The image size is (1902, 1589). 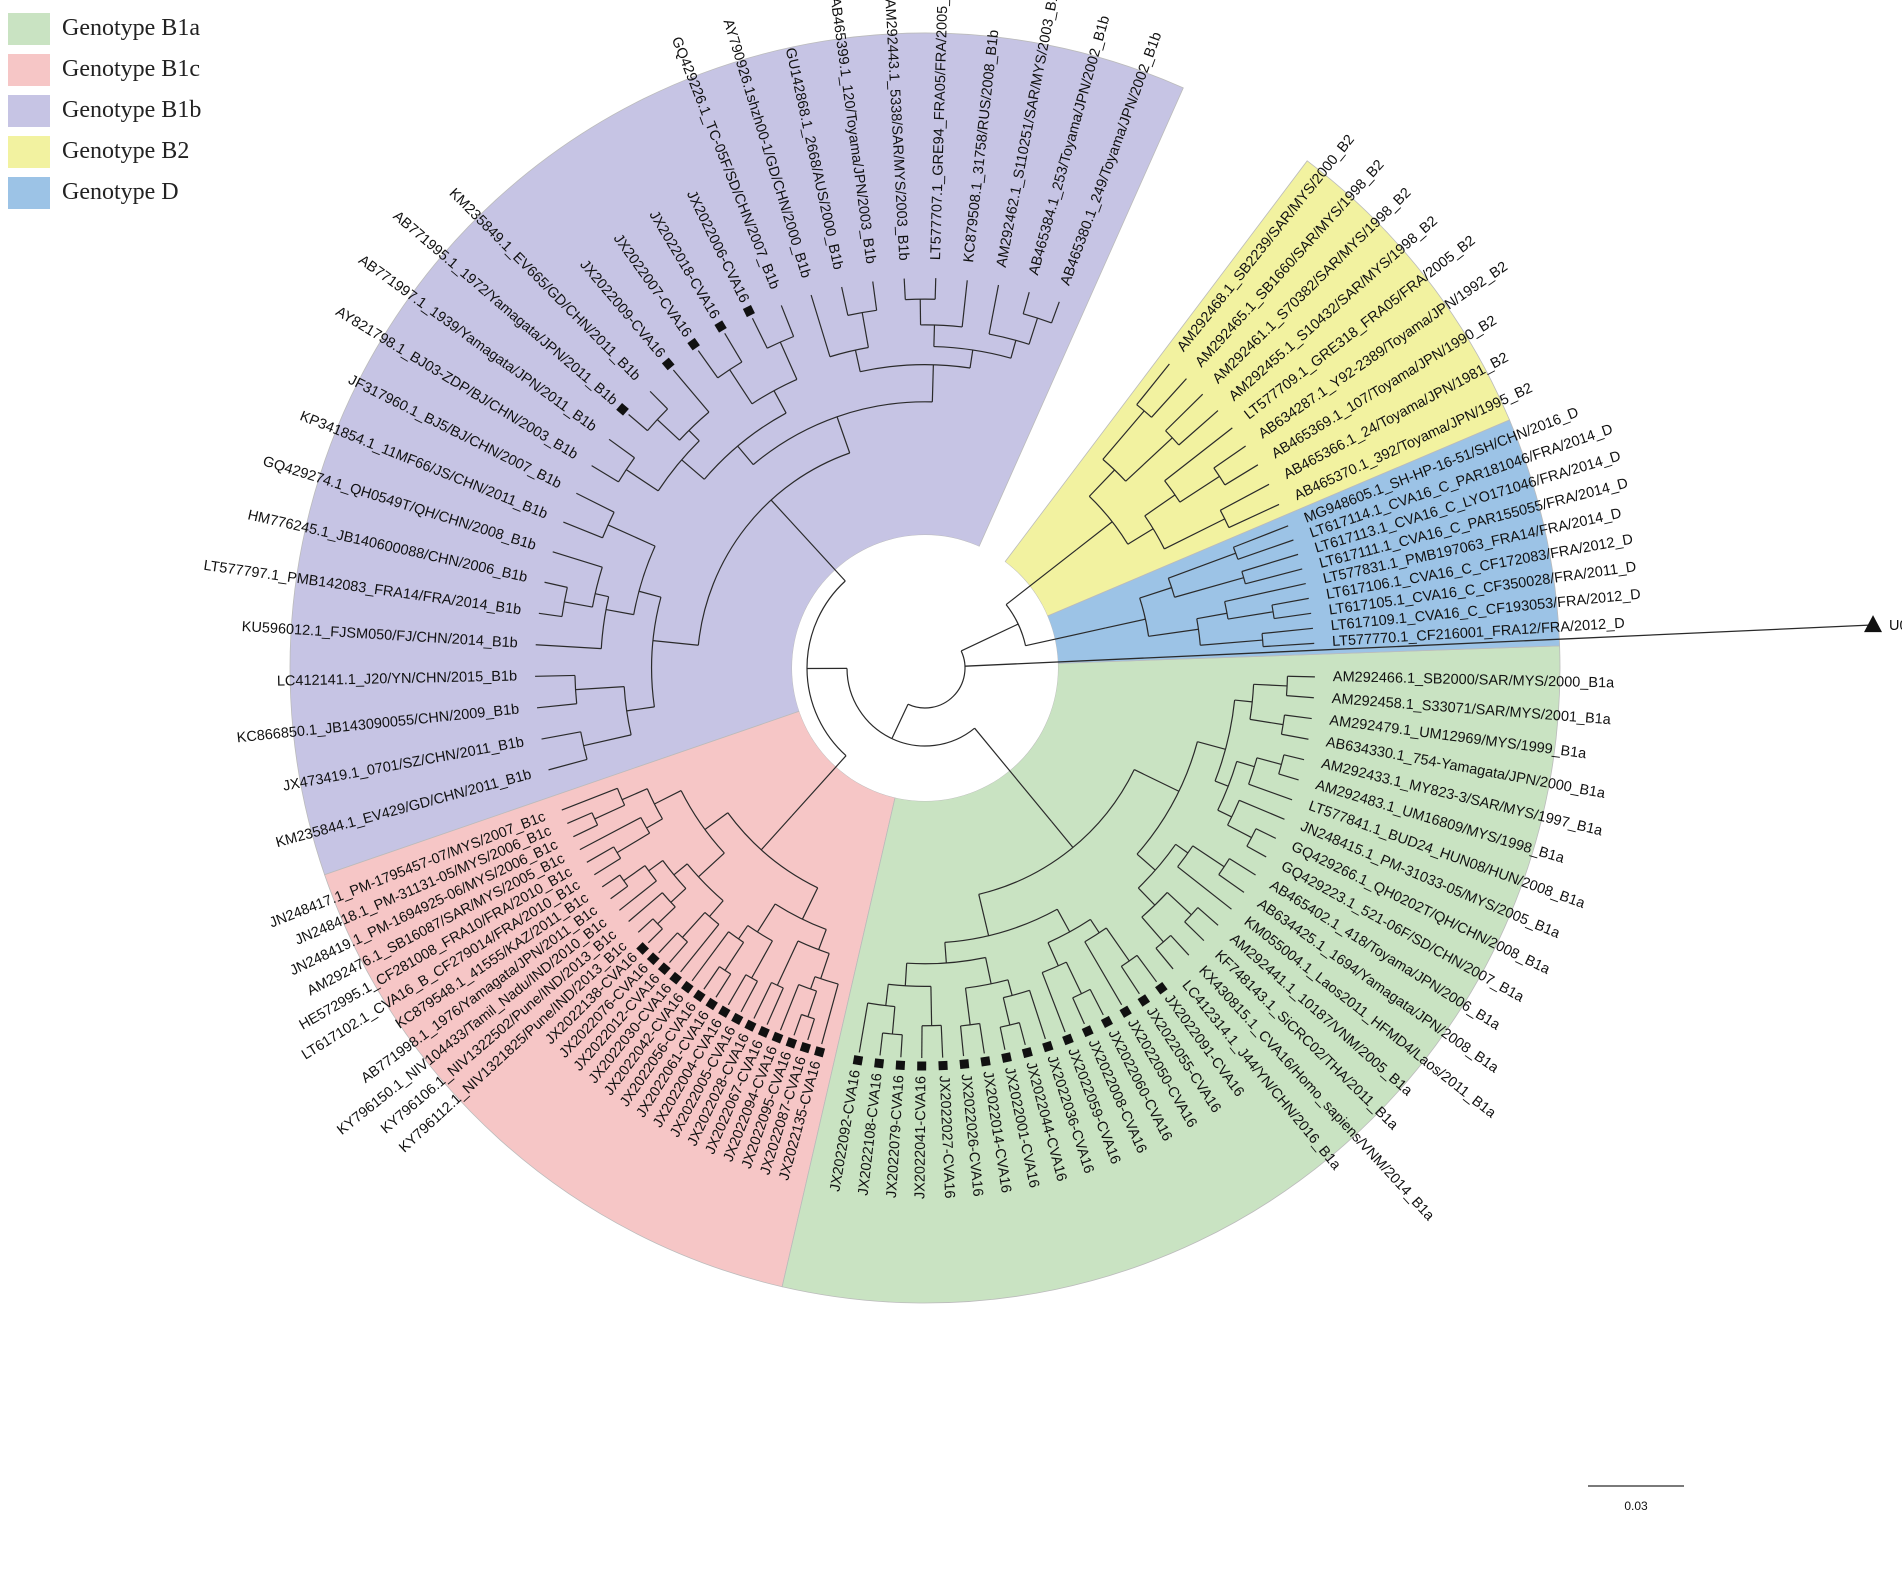 What do you see at coordinates (1636, 1506) in the screenshot?
I see `scale-bar-label: 0.03` at bounding box center [1636, 1506].